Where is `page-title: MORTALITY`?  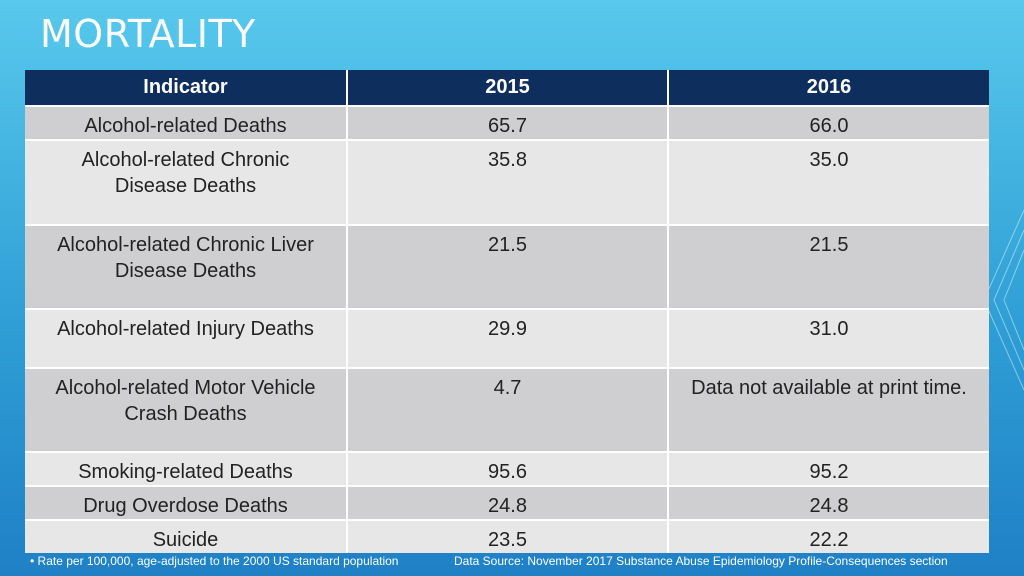
page-title: MORTALITY is located at coordinates (148, 34).